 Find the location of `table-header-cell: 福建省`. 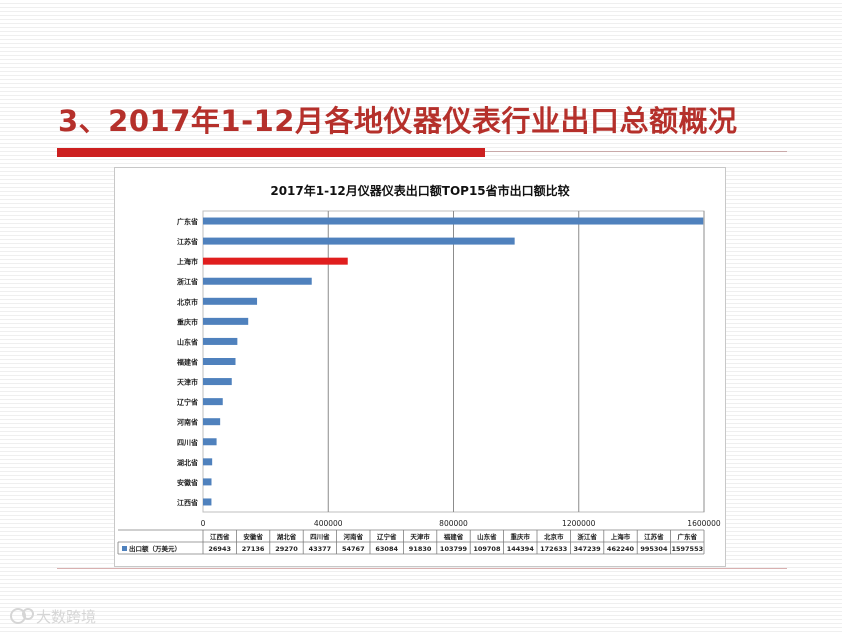

table-header-cell: 福建省 is located at coordinates (453, 536).